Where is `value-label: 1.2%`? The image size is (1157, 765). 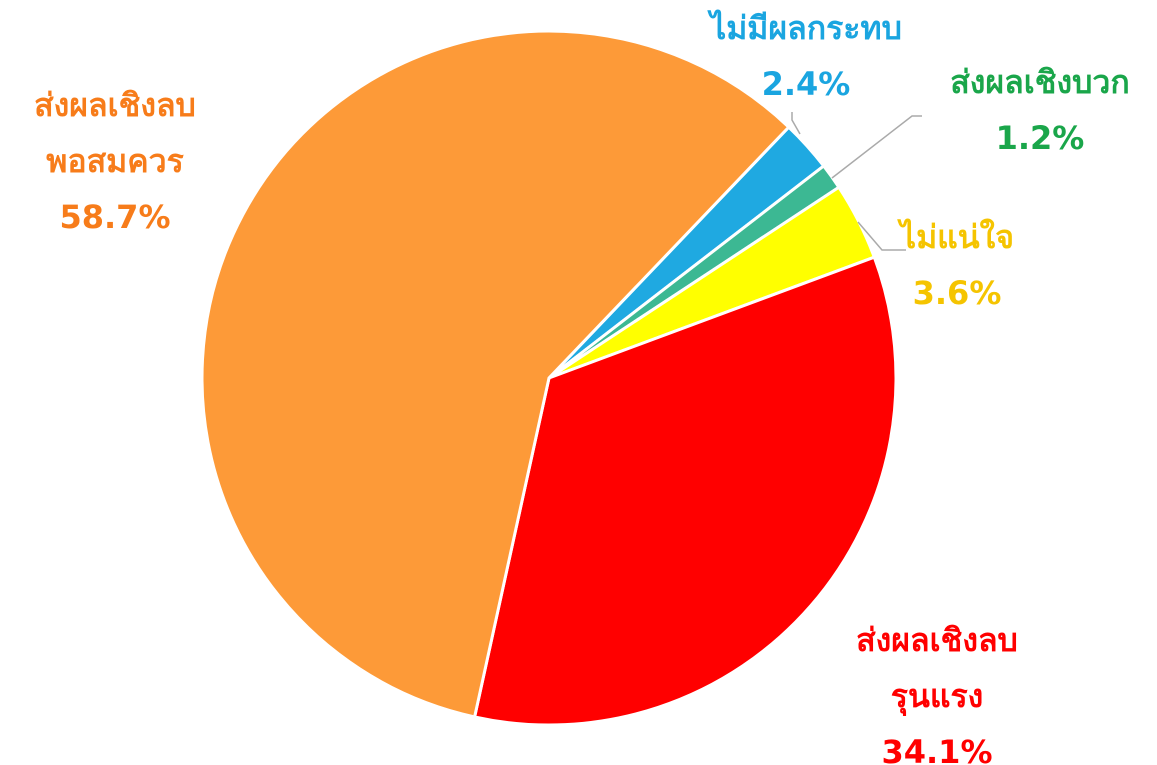 value-label: 1.2% is located at coordinates (1040, 138).